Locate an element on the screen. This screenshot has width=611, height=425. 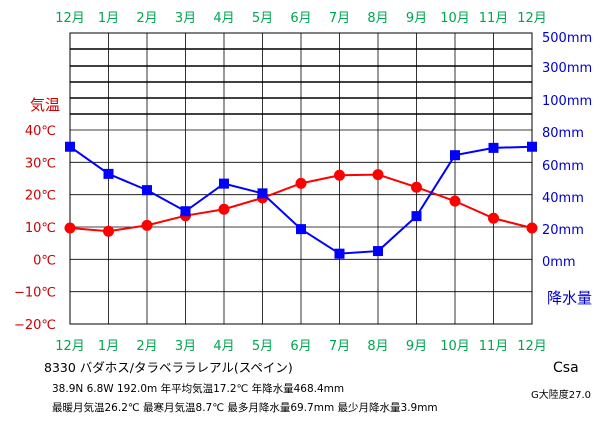
bottom-month-label: 5月 is located at coordinates (262, 346).